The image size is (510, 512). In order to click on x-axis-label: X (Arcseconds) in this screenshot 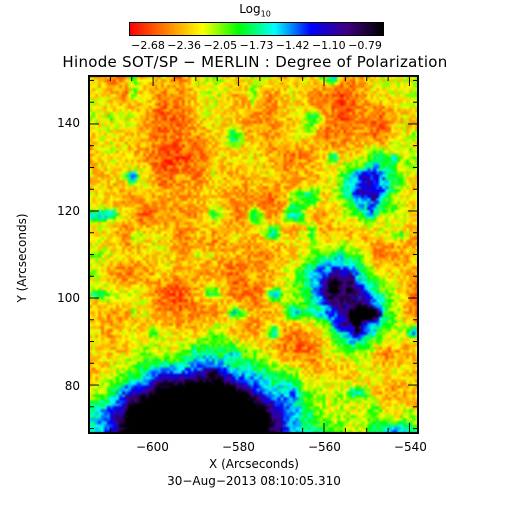, I will do `click(254, 464)`.